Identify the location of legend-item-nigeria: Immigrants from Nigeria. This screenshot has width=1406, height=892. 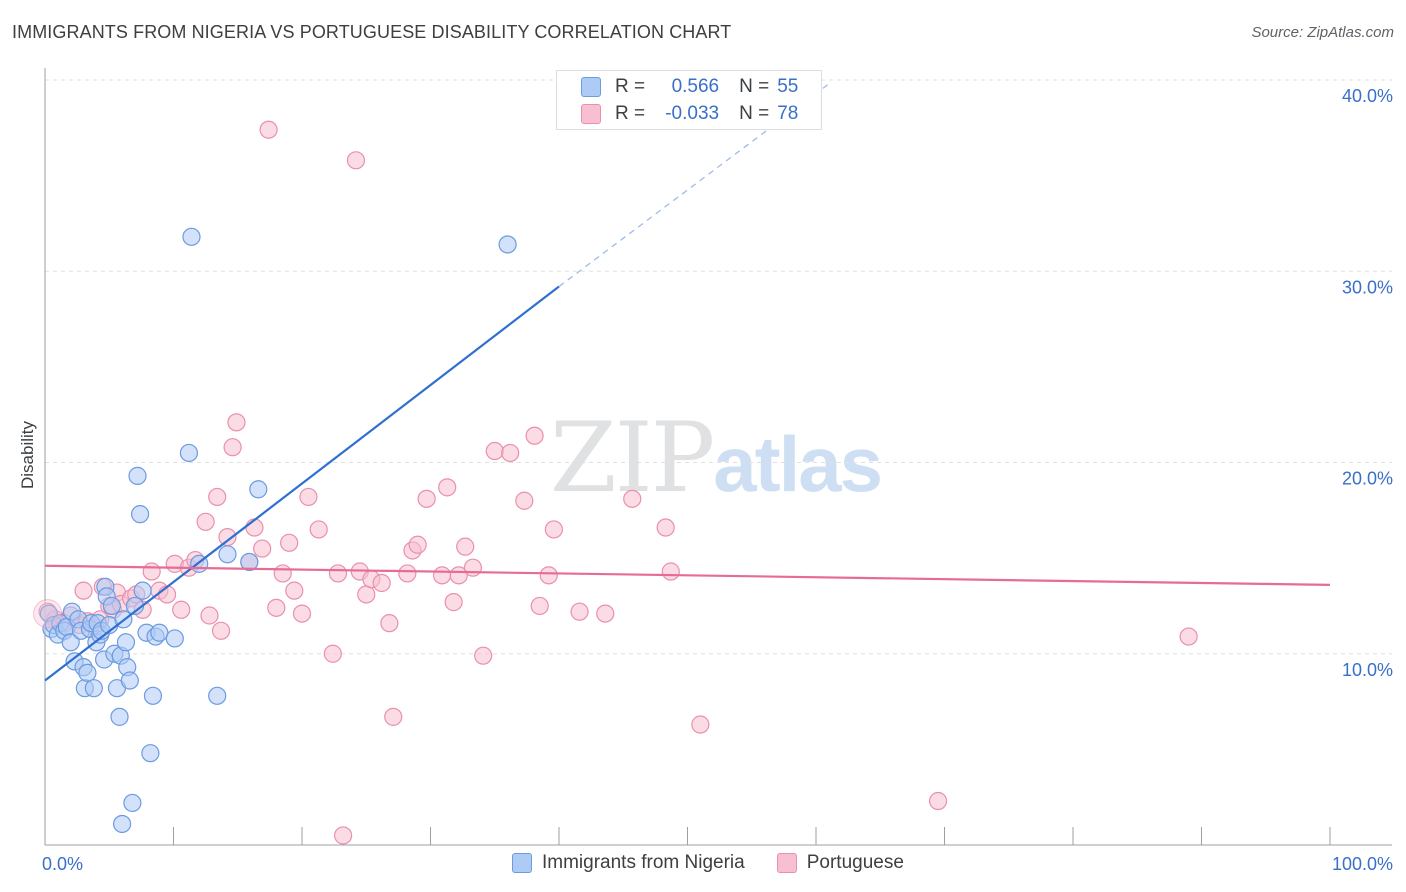
(628, 863).